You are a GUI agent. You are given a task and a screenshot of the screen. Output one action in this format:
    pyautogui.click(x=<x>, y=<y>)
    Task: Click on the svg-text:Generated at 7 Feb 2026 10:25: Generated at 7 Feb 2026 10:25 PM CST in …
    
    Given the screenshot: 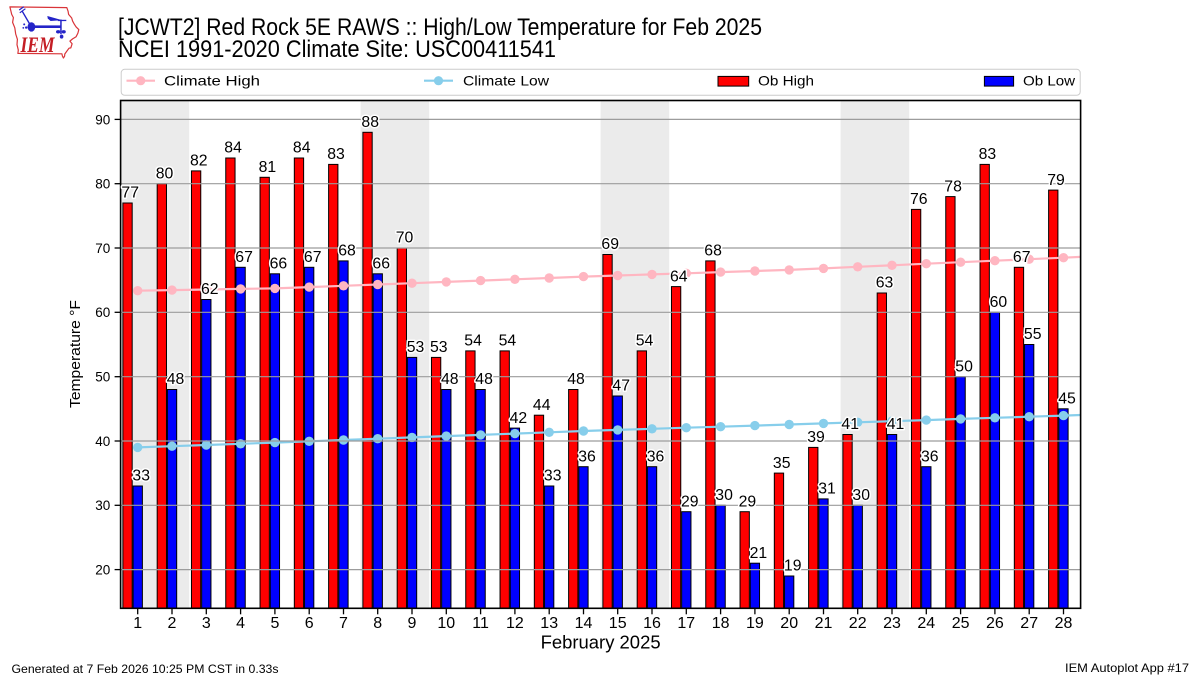 What is the action you would take?
    pyautogui.click(x=145, y=668)
    